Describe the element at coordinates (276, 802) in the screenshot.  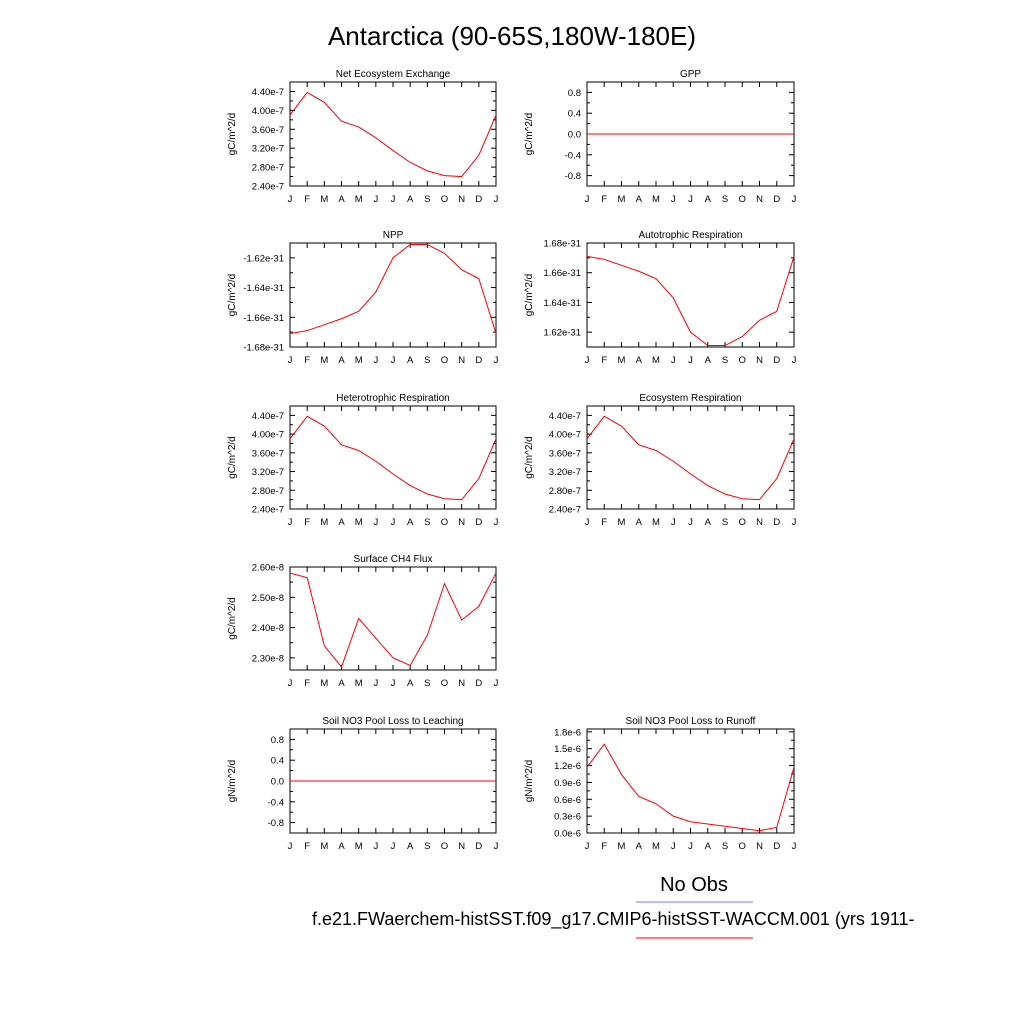
I see `y-tick-label: -0.4` at that location.